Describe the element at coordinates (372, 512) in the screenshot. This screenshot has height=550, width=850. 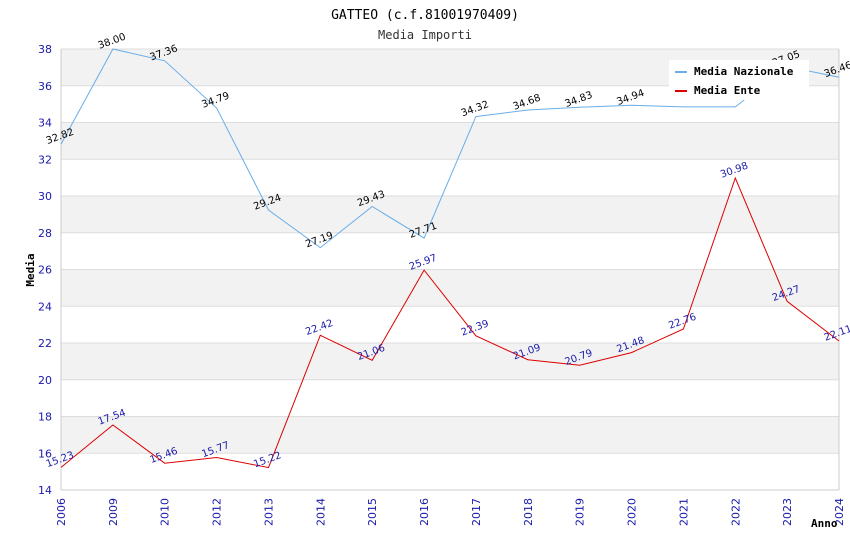
I see `x-tick-label: 2015` at that location.